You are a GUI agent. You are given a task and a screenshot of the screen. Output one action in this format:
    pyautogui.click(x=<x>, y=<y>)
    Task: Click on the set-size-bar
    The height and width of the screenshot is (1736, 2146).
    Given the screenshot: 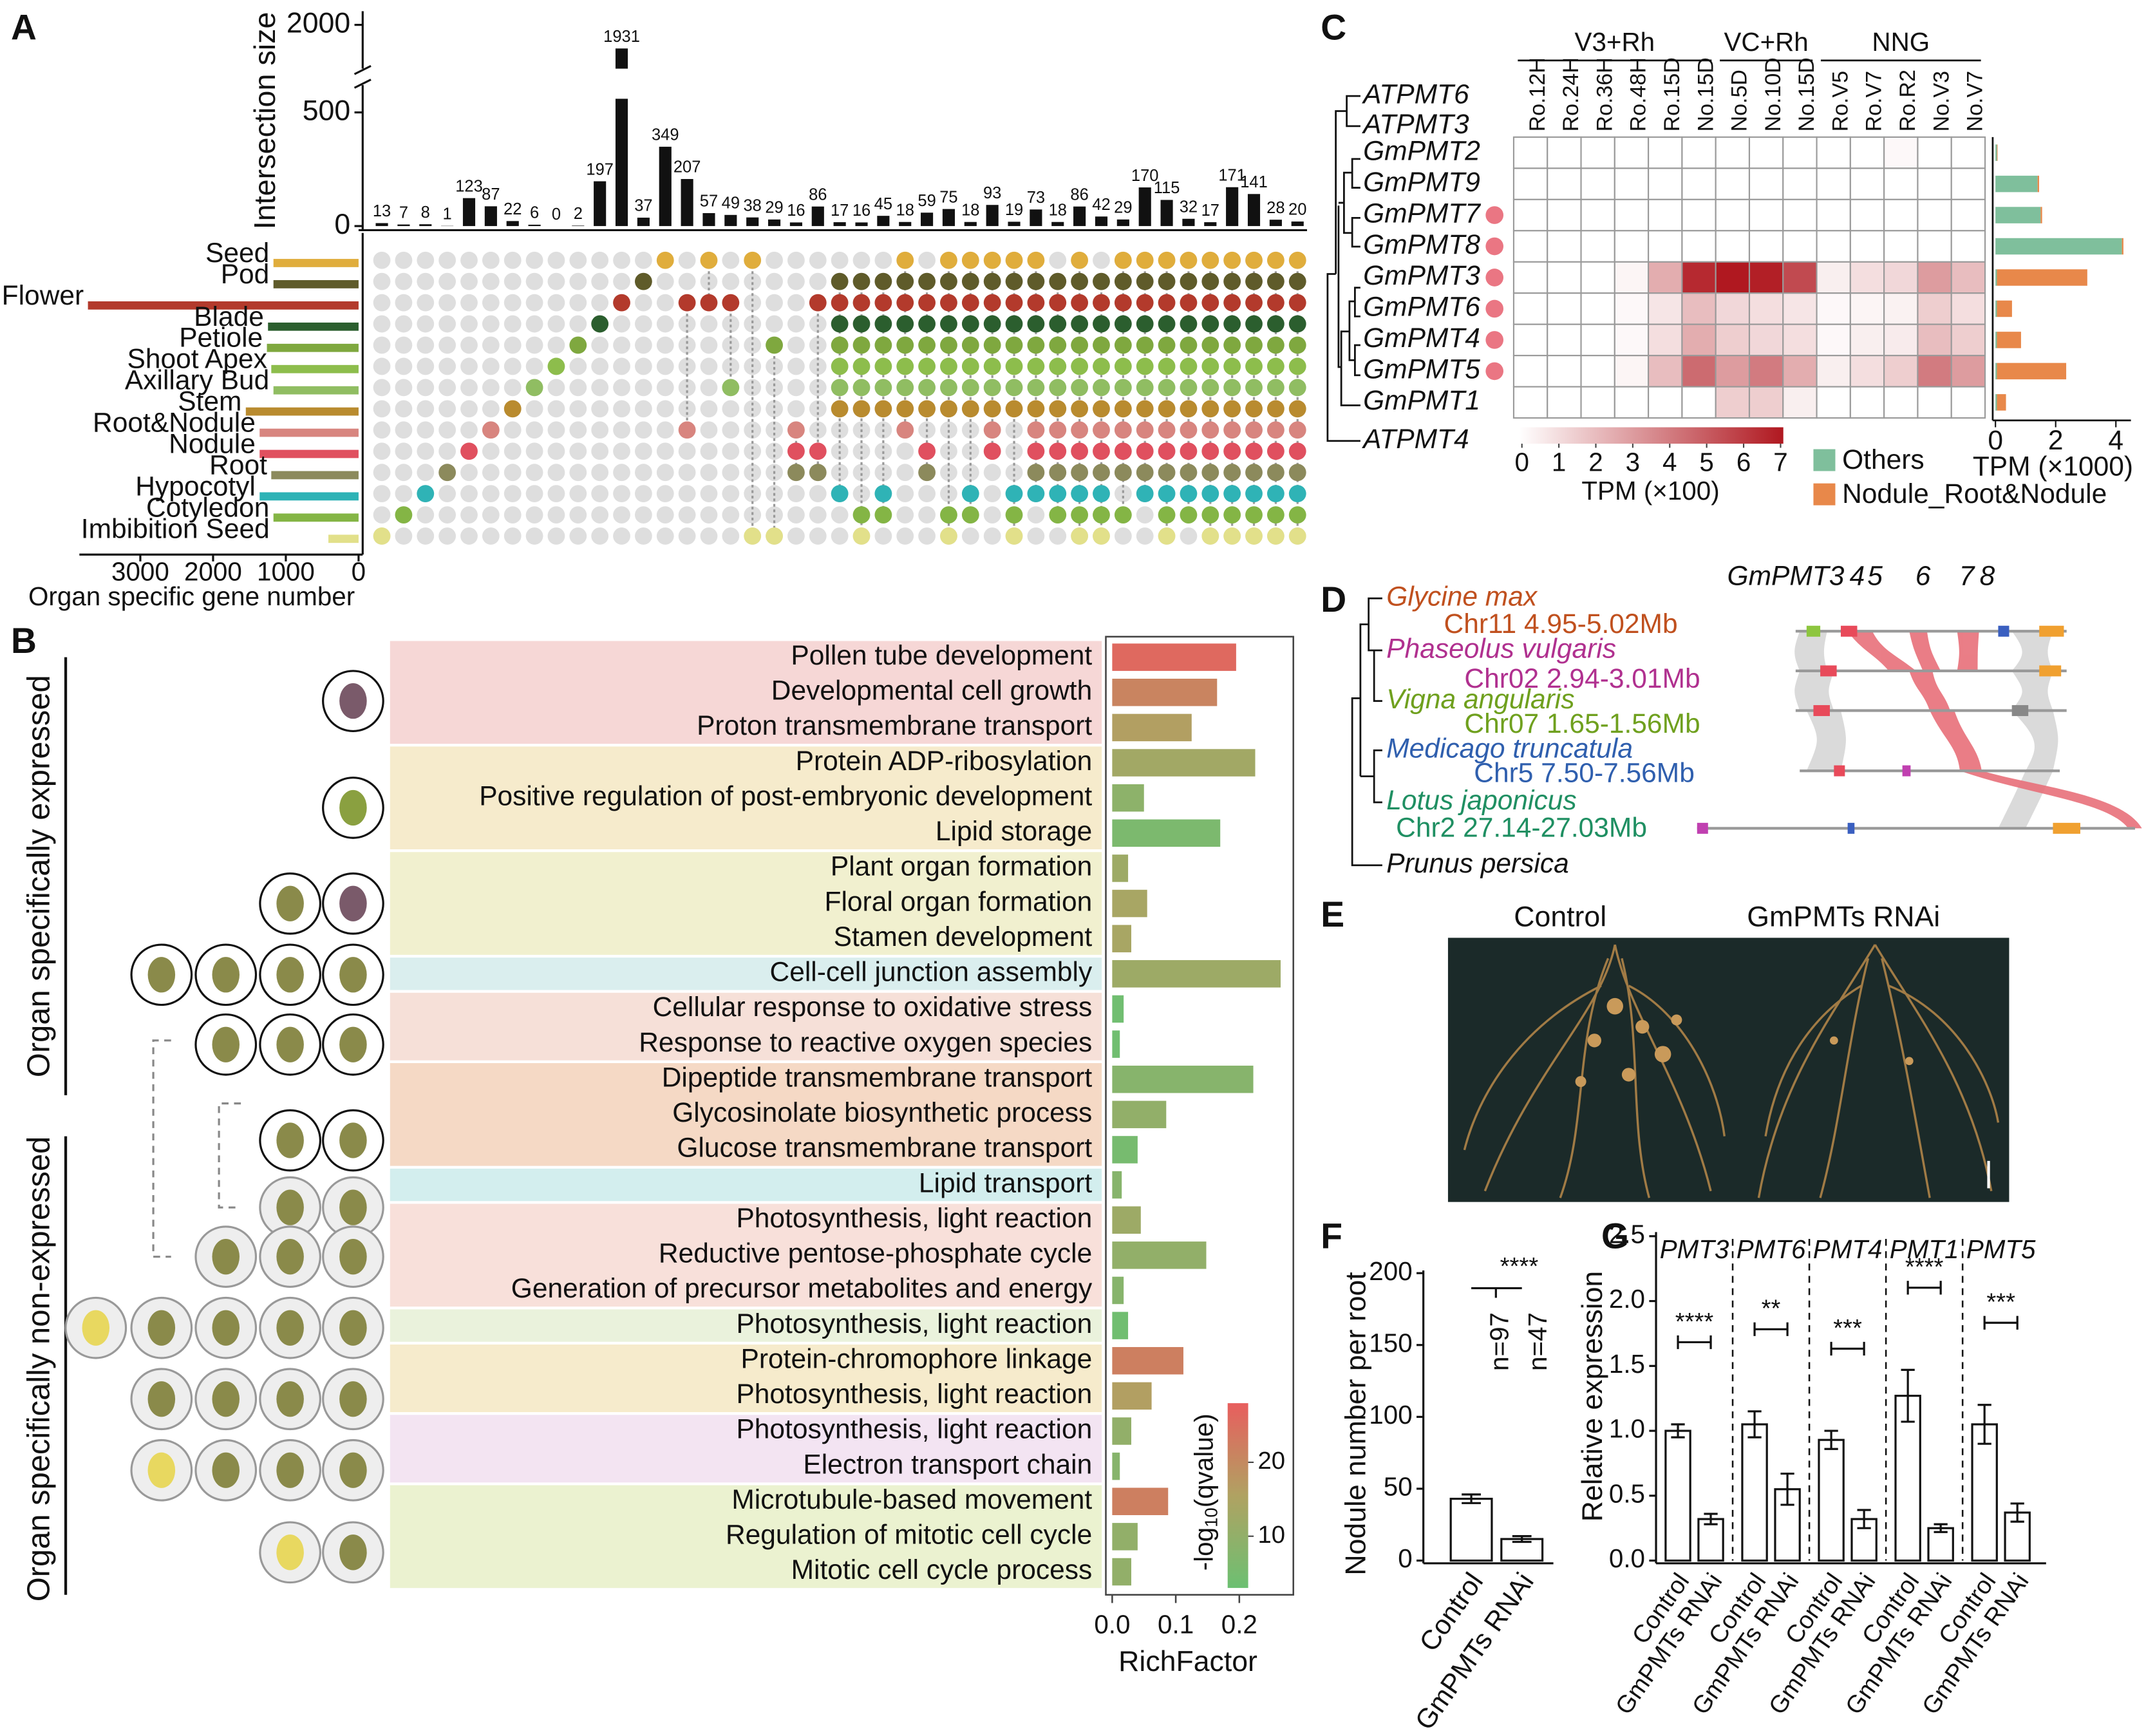 What is the action you would take?
    pyautogui.click(x=313, y=327)
    